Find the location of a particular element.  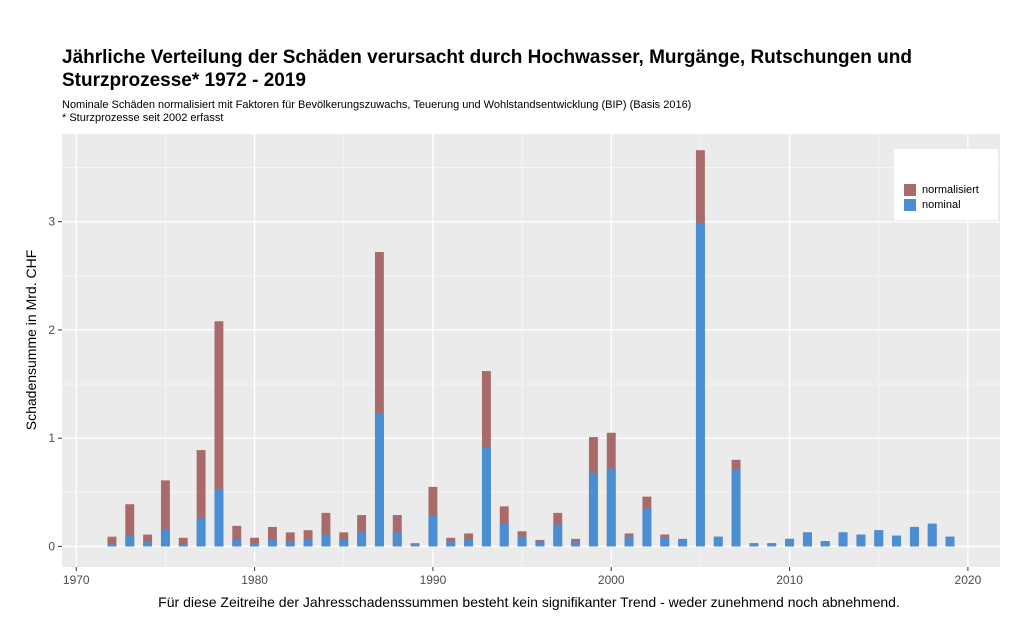

legend: normalisiert nominal is located at coordinates (946, 184).